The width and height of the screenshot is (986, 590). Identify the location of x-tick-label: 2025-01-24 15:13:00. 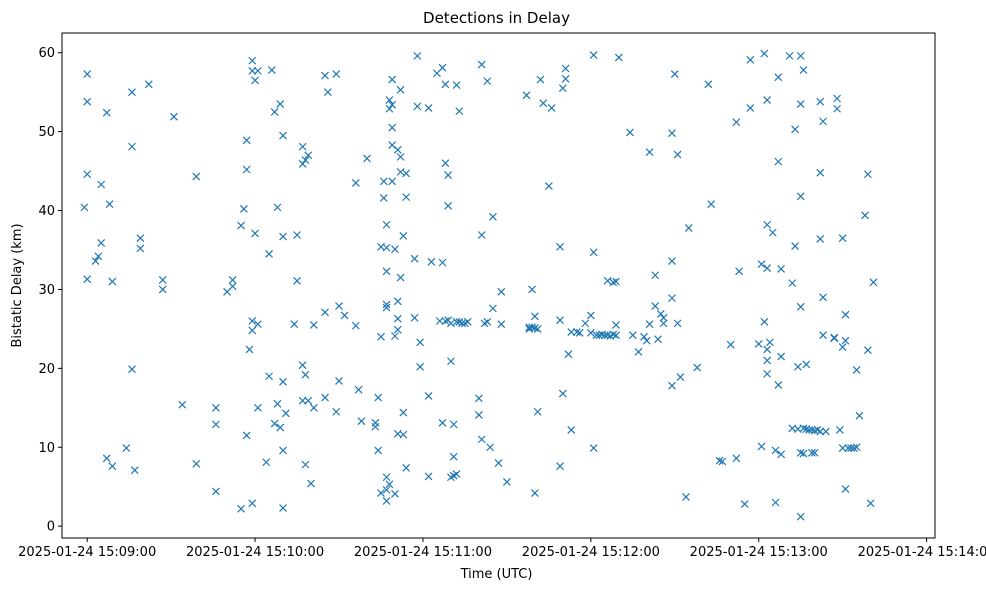
(759, 552).